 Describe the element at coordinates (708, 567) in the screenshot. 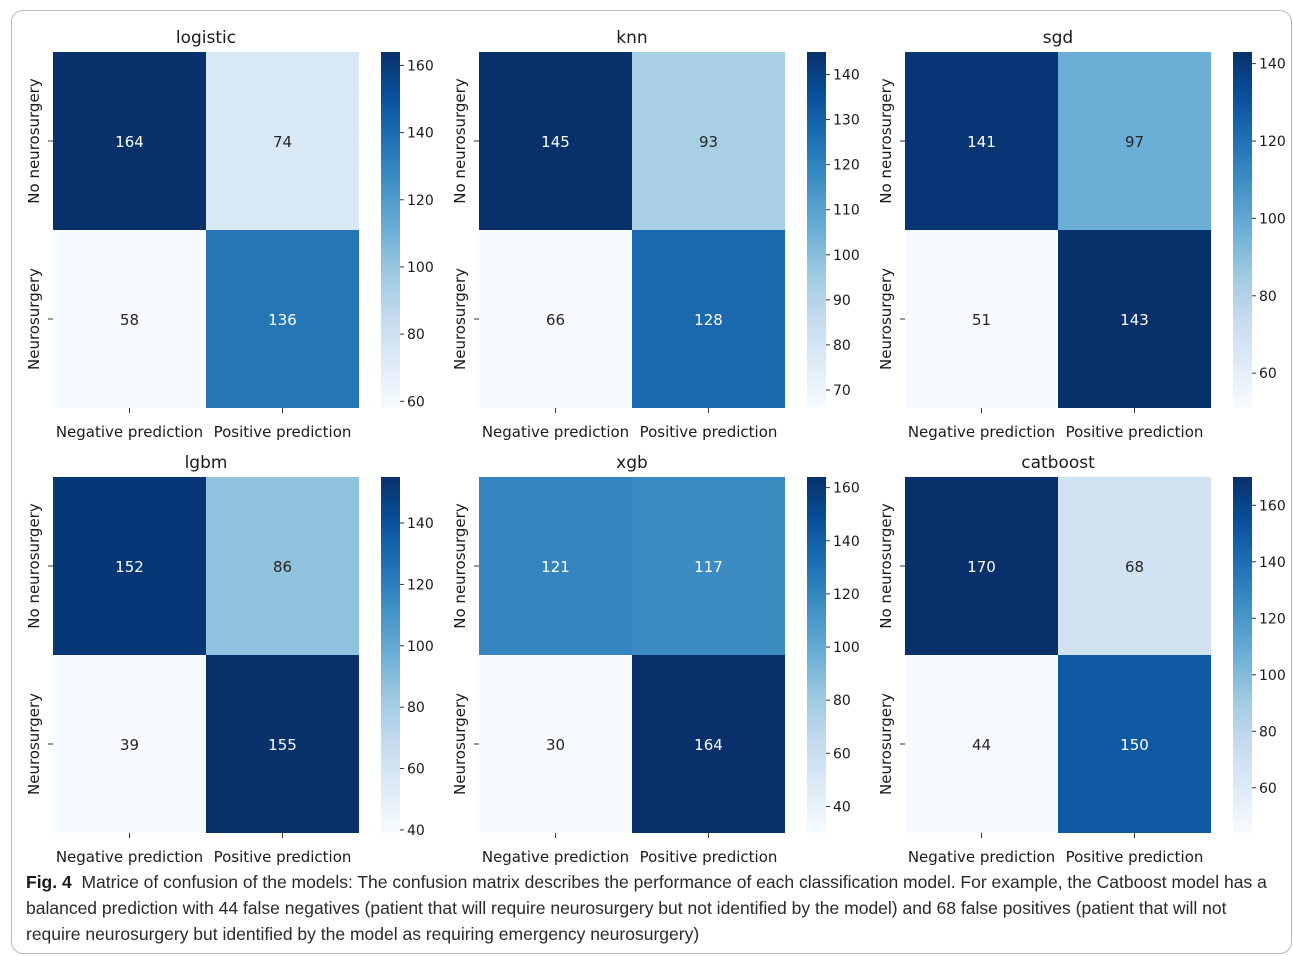

I see `cell-value-label: 117` at that location.